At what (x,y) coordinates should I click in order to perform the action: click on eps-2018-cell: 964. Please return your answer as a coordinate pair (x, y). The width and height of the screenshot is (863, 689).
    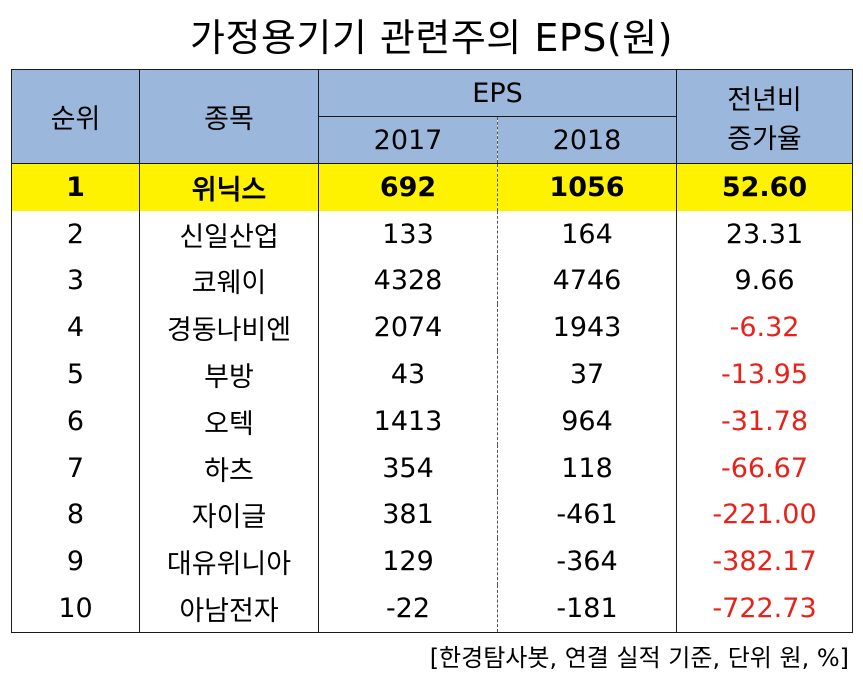
    Looking at the image, I should click on (587, 421).